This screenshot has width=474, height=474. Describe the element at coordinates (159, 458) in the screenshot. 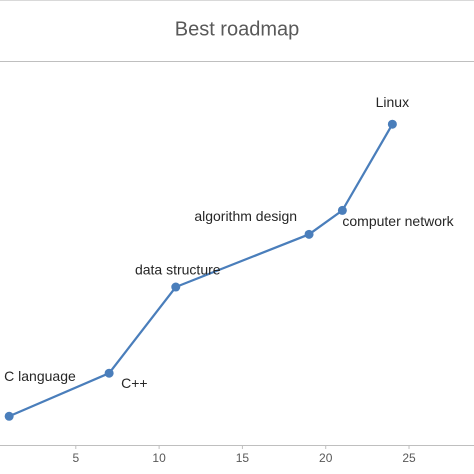

I see `x-tick-label: 10` at that location.